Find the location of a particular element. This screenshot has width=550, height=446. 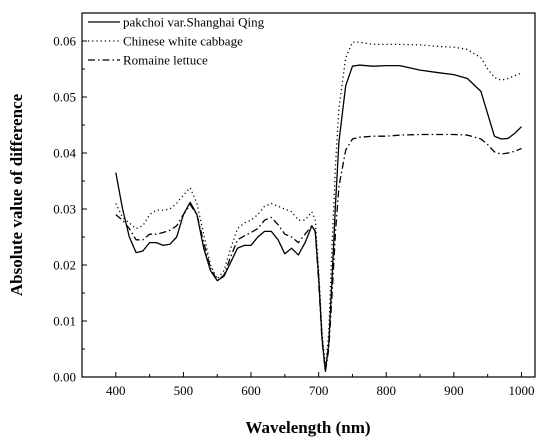

y-tick-label: 0.05 is located at coordinates (64, 97).